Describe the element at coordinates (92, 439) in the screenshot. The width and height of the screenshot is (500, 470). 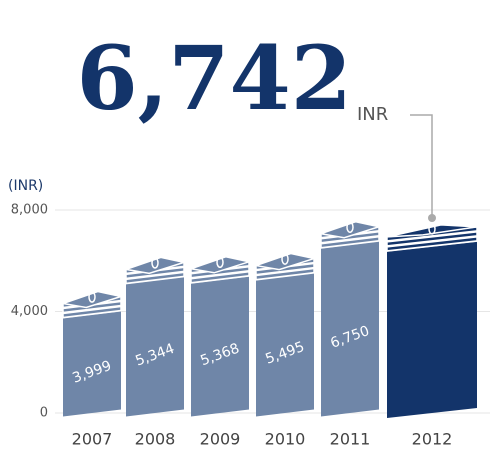
I see `x-tick-label: 2007` at that location.